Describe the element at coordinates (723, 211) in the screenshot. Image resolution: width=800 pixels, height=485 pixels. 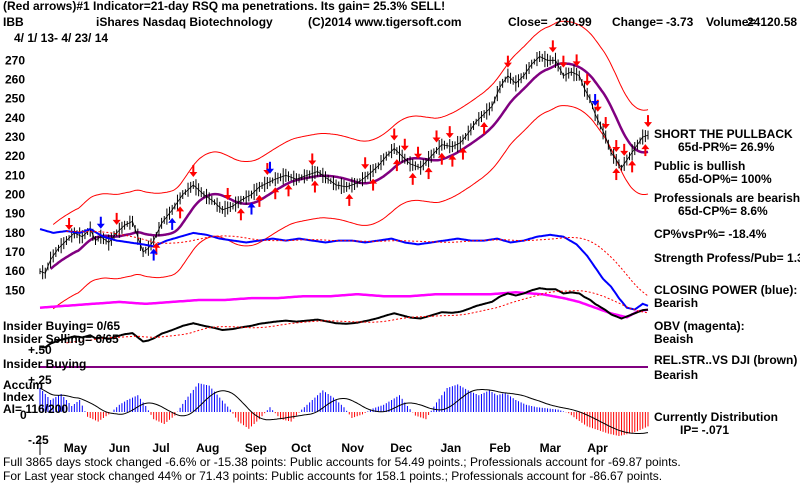
I see `cp-text: 65d-CP%= 8.6%` at that location.